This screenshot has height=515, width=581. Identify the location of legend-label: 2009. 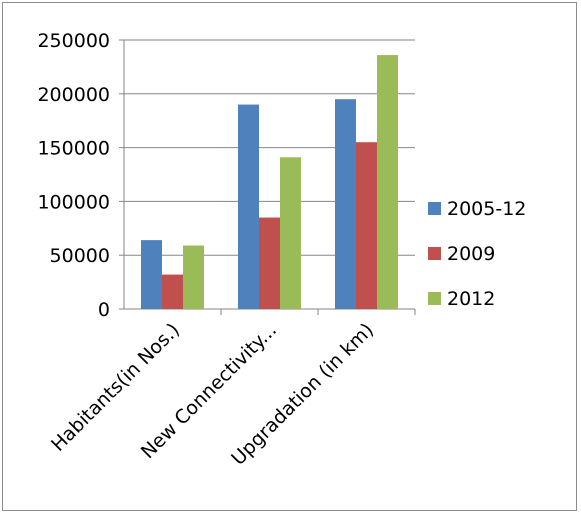
(471, 254).